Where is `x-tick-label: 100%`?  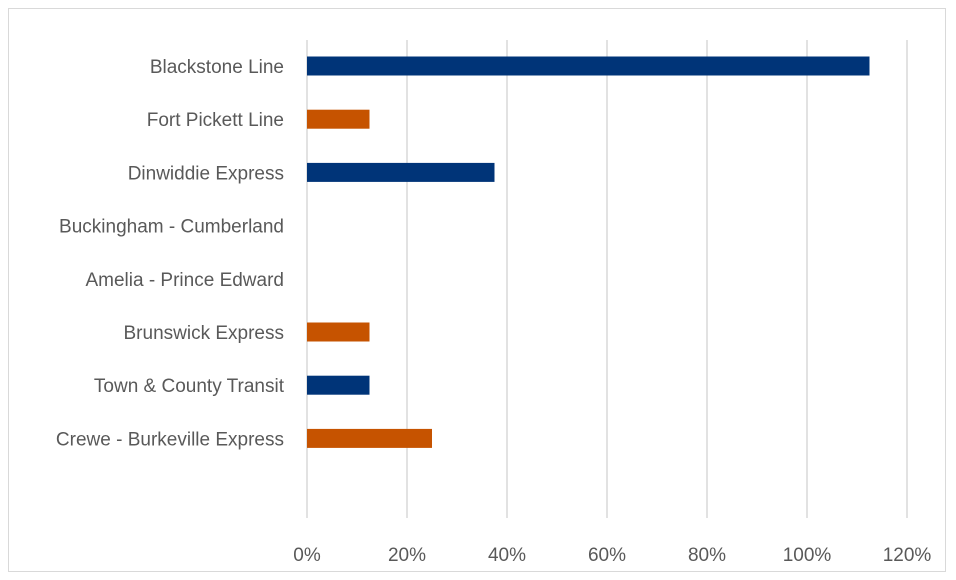 x-tick-label: 100% is located at coordinates (807, 555).